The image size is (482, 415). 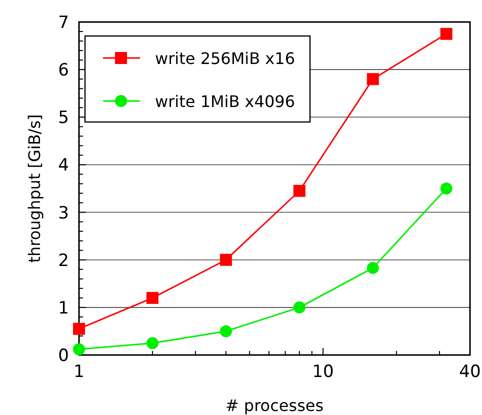 What do you see at coordinates (63, 166) in the screenshot?
I see `y-tick-label: 4` at bounding box center [63, 166].